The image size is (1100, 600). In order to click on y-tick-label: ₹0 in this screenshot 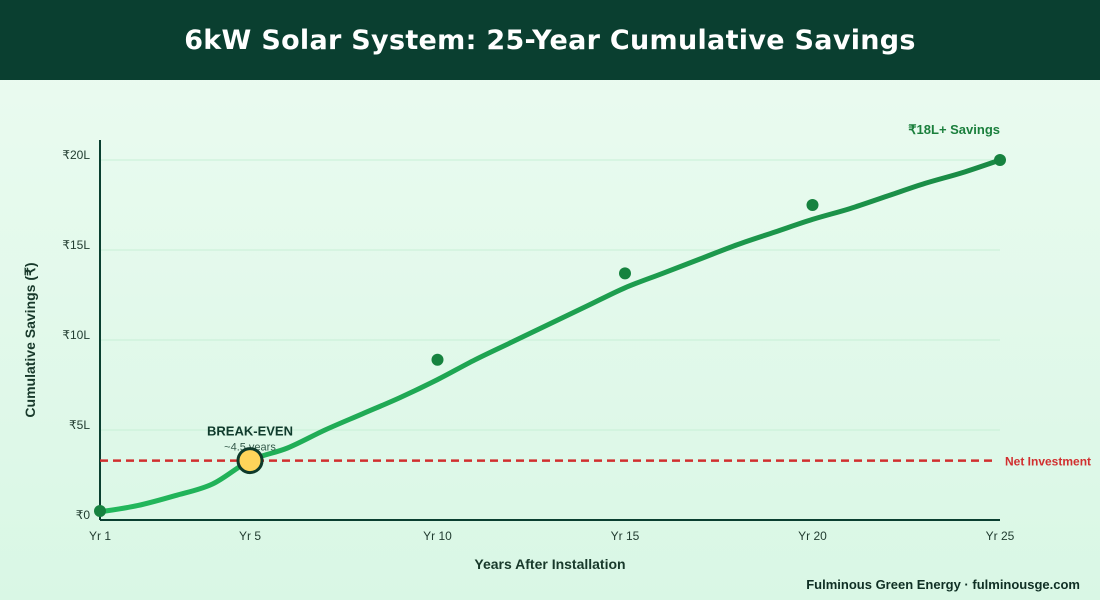, I will do `click(83, 515)`.